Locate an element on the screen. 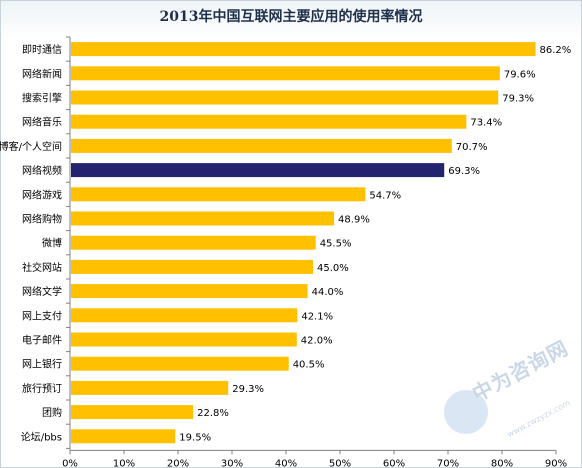  data-label: 70.7% is located at coordinates (472, 147).